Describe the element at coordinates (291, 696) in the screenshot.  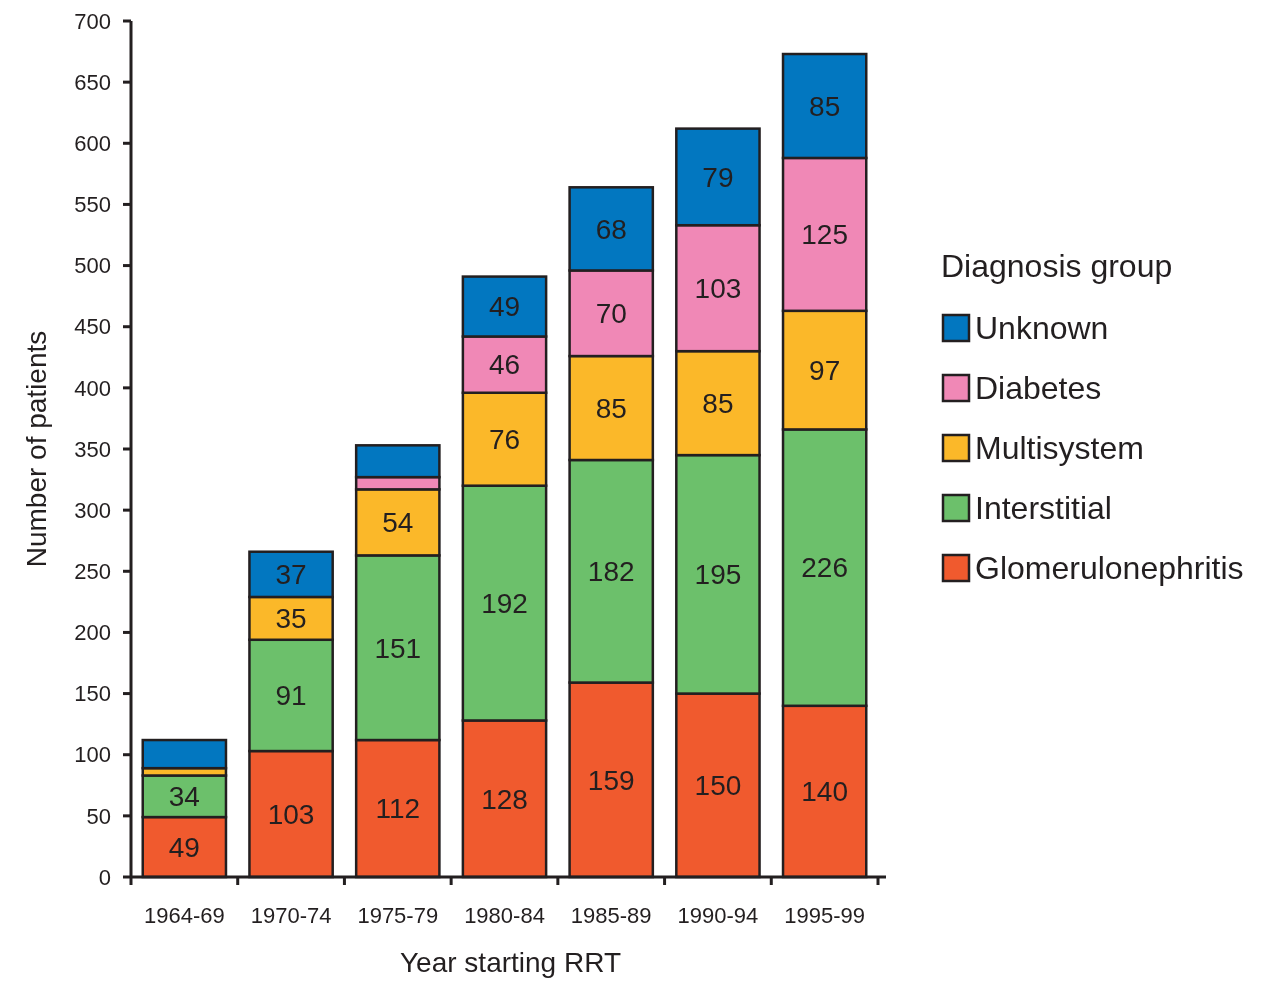
I see `data-label: 91` at that location.